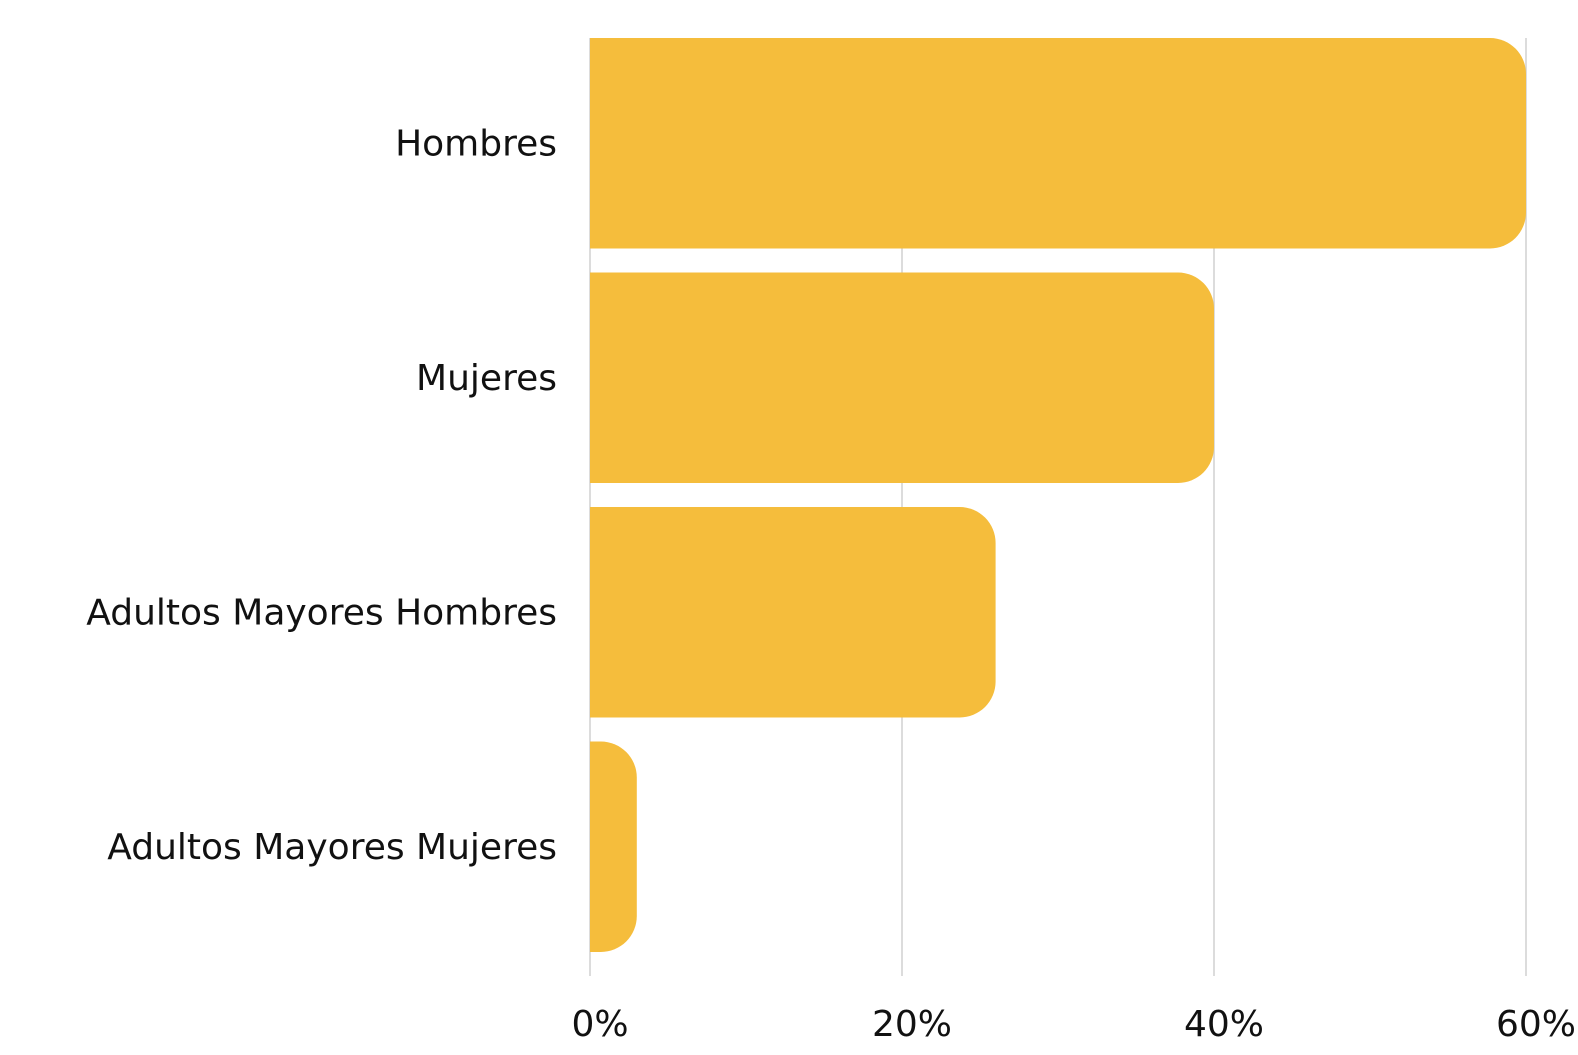 This screenshot has height=1055, width=1578. I want to click on x-tick-label: 60%, so click(1536, 1024).